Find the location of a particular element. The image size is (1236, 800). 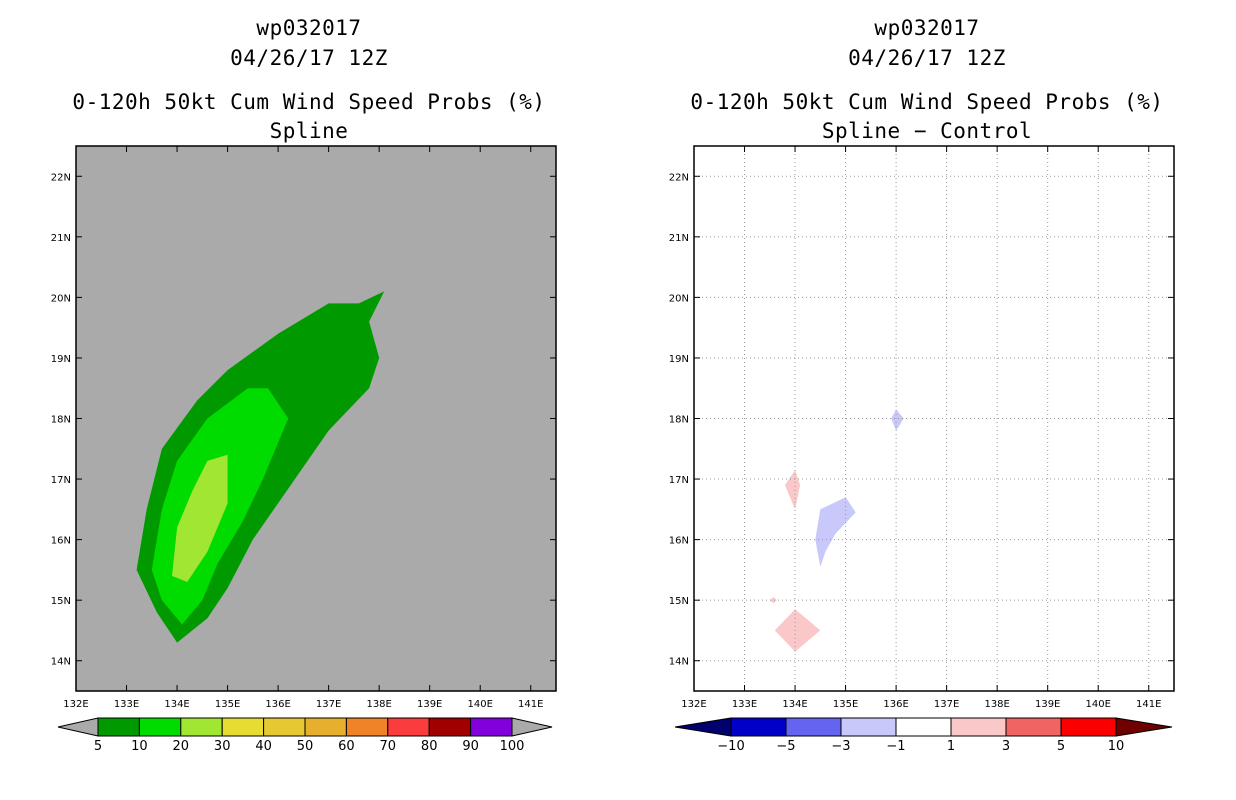

right-chart-title: 0-120h 50kt Cum Wind Speed Probs (%) is located at coordinates (927, 102).